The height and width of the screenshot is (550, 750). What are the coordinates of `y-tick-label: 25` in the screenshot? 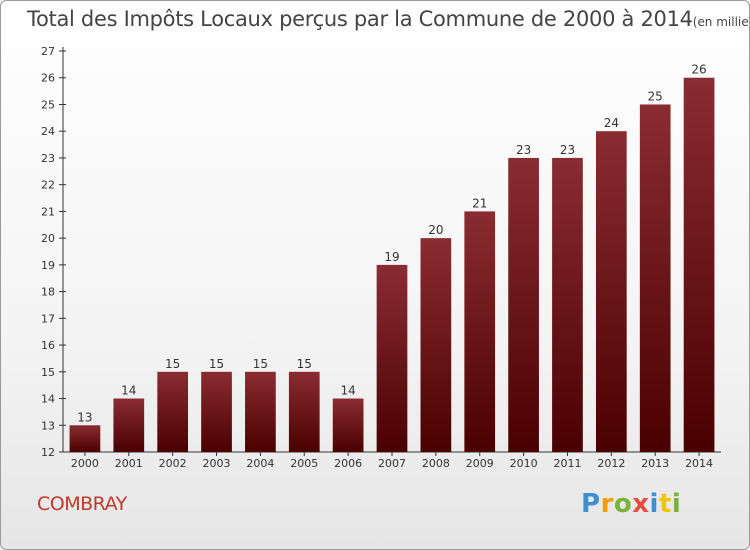 It's located at (48, 104).